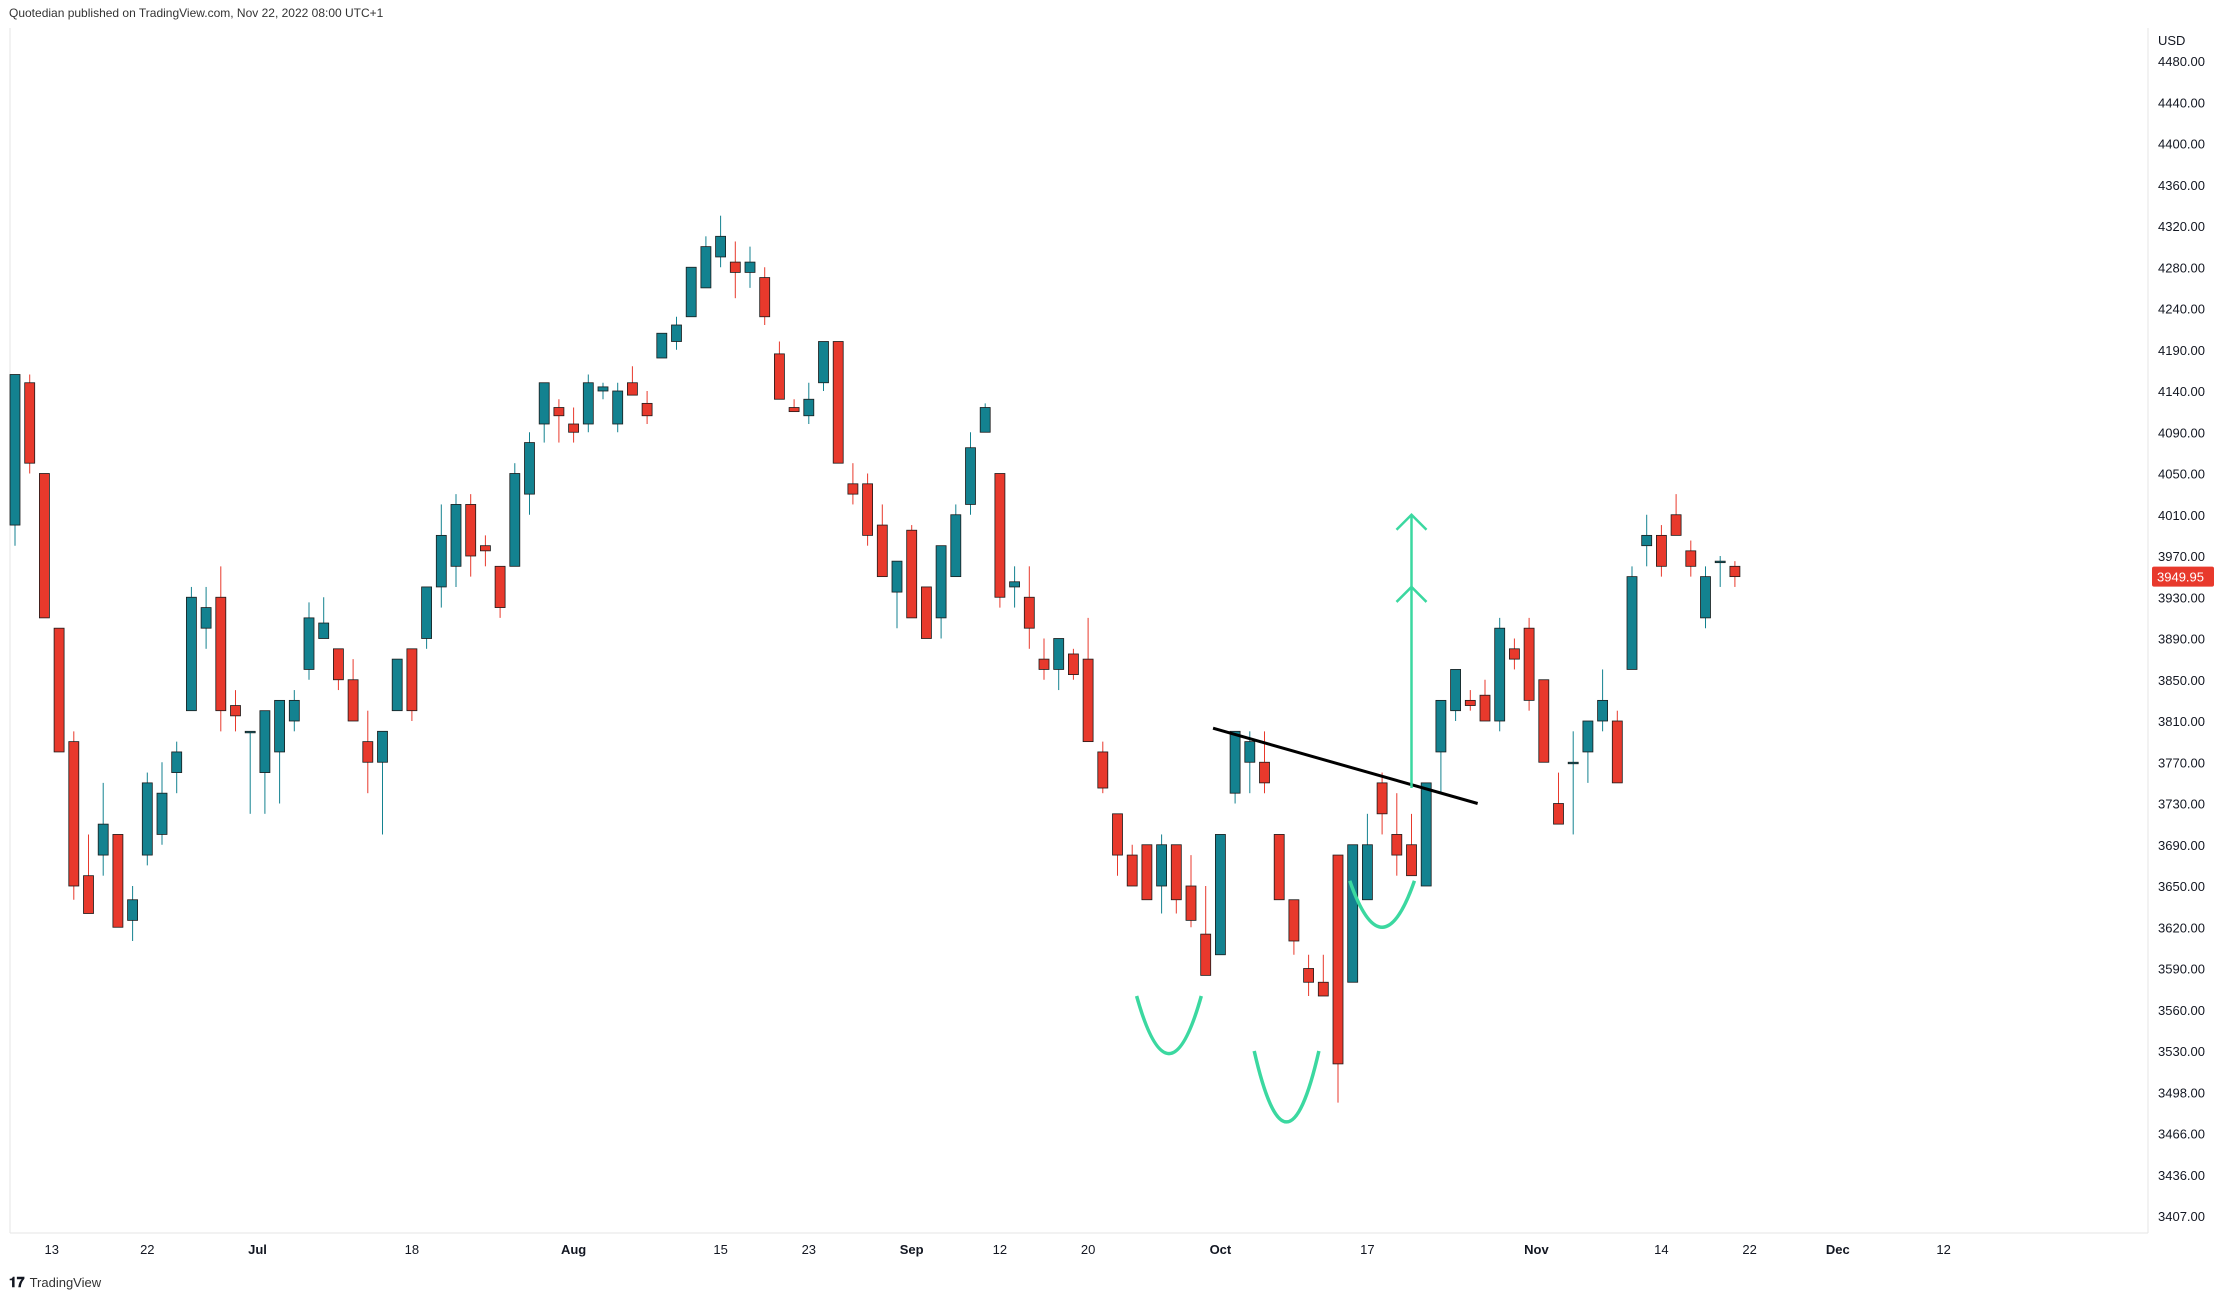  What do you see at coordinates (1088, 1249) in the screenshot?
I see `x-tick-label: 20` at bounding box center [1088, 1249].